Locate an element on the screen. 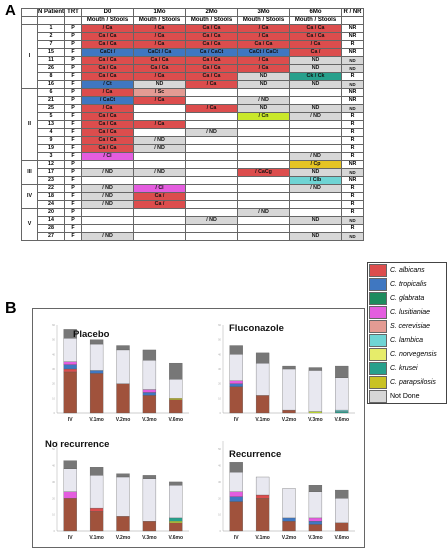 This screenshot has height=552, width=447. result-cell: CaCt / CaCt is located at coordinates (264, 52).